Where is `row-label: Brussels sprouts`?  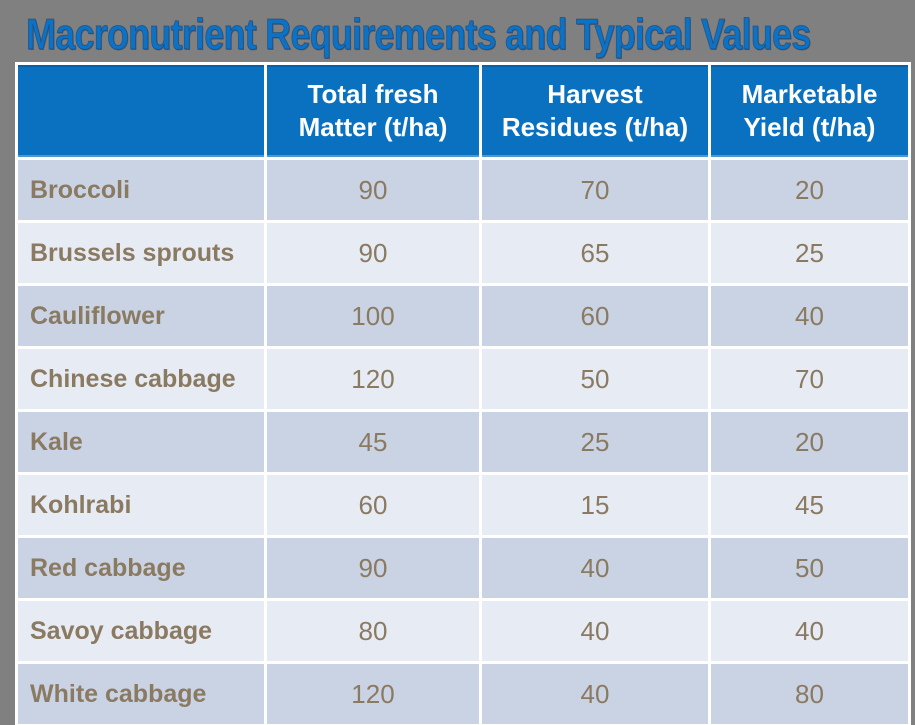
row-label: Brussels sprouts is located at coordinates (141, 253).